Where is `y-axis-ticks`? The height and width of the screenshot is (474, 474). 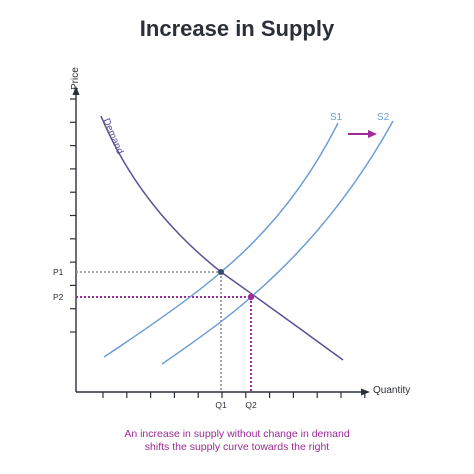 y-axis-ticks is located at coordinates (73, 215).